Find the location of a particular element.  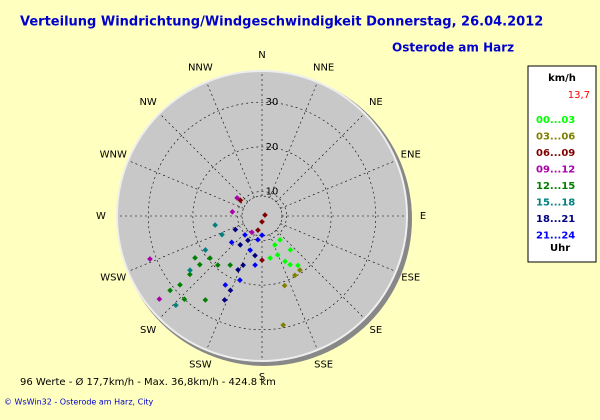

direction-label: N is located at coordinates (261, 55).